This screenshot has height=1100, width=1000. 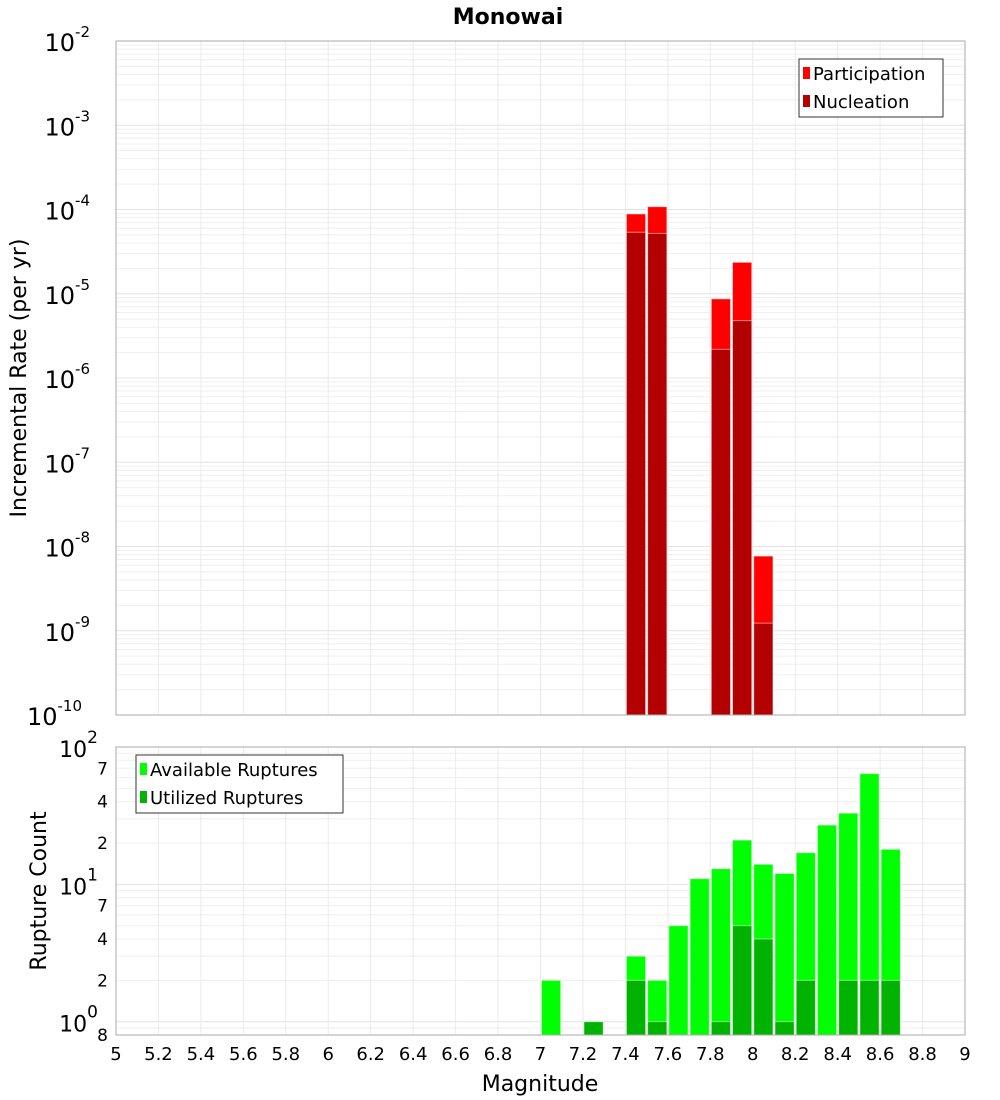 What do you see at coordinates (880, 1054) in the screenshot?
I see `x-tick-label: 8.6` at bounding box center [880, 1054].